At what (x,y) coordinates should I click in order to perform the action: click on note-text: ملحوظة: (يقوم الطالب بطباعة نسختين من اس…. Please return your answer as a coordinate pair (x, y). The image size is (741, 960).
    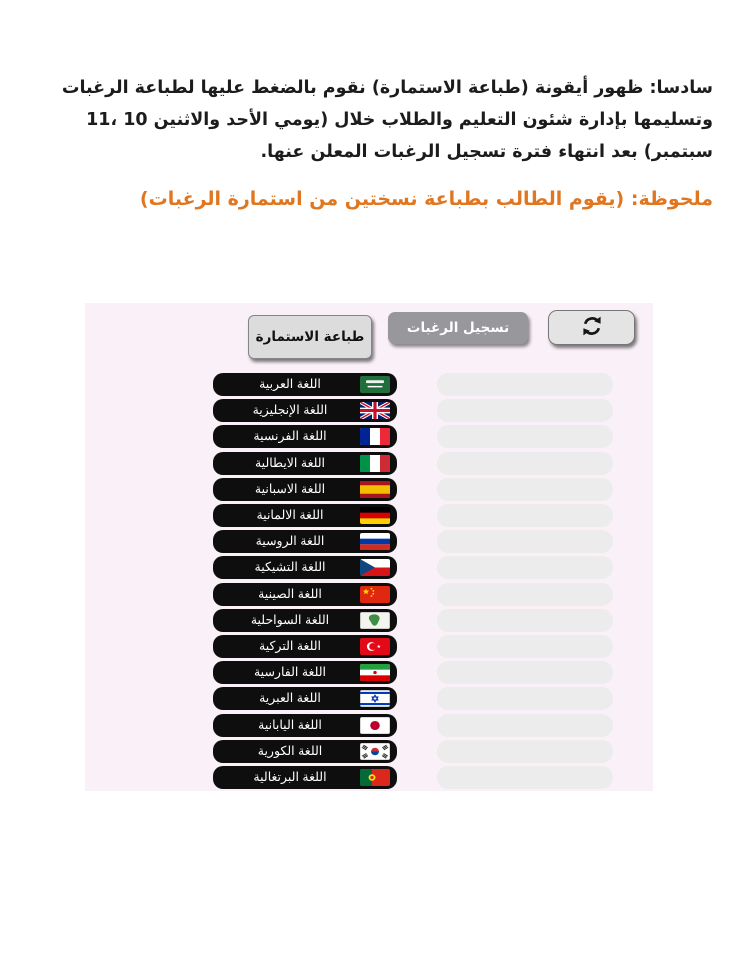
    Looking at the image, I should click on (426, 199).